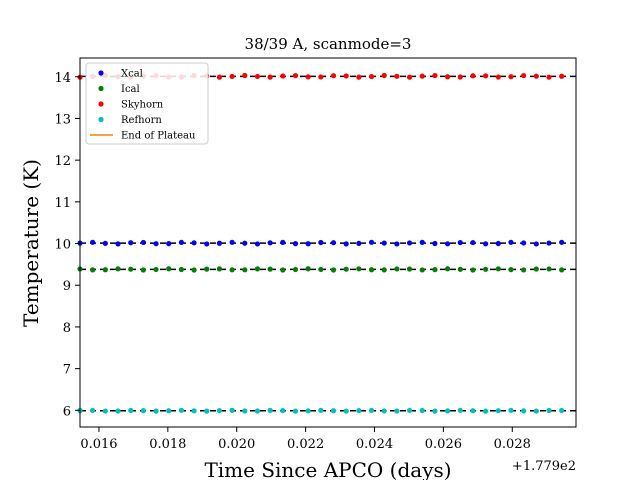 The image size is (640, 480). What do you see at coordinates (512, 444) in the screenshot?
I see `x-tick-label: 0.028` at bounding box center [512, 444].